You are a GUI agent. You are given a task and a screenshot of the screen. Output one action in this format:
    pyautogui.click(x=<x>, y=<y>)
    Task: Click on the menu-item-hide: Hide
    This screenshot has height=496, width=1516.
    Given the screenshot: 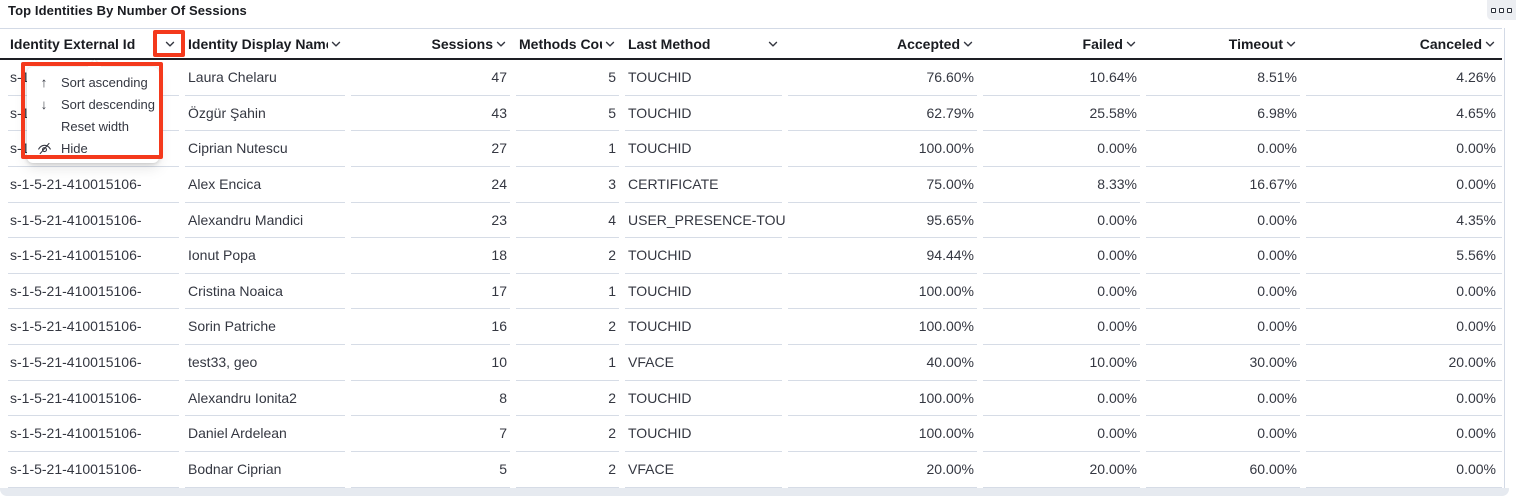 What is the action you would take?
    pyautogui.click(x=93, y=148)
    